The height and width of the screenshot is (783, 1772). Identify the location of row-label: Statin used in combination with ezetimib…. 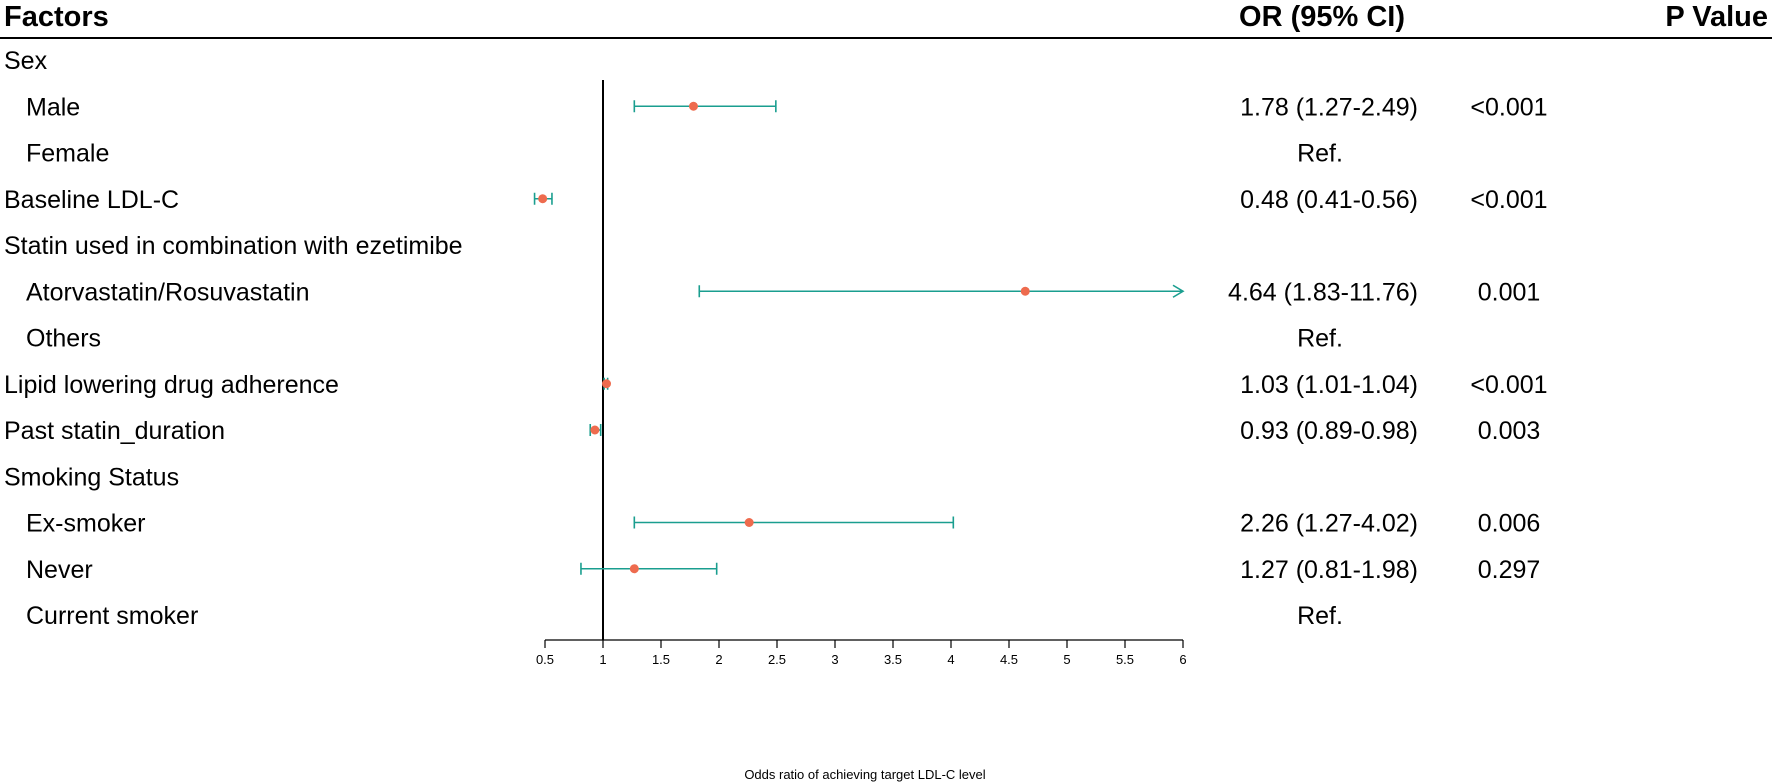
(233, 246).